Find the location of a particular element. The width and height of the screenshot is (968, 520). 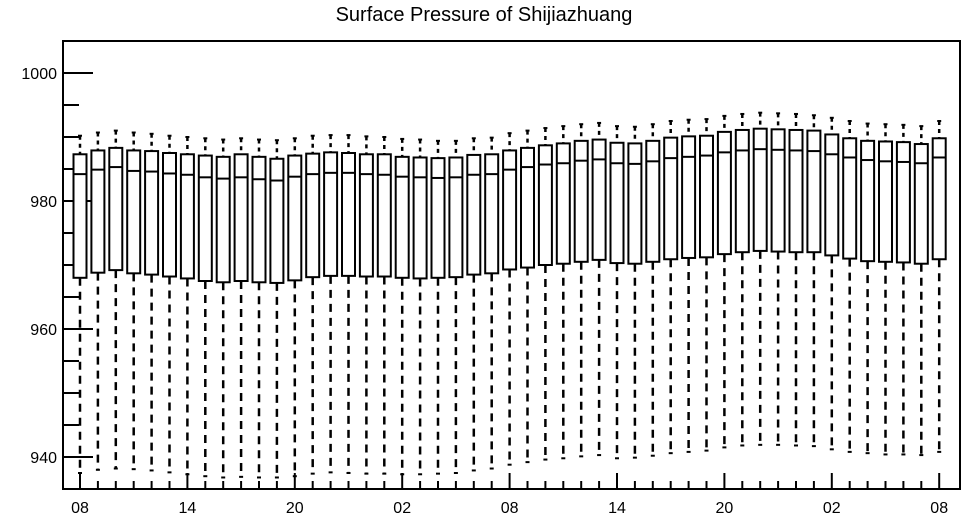

y-tick-label: 960 is located at coordinates (43, 330).